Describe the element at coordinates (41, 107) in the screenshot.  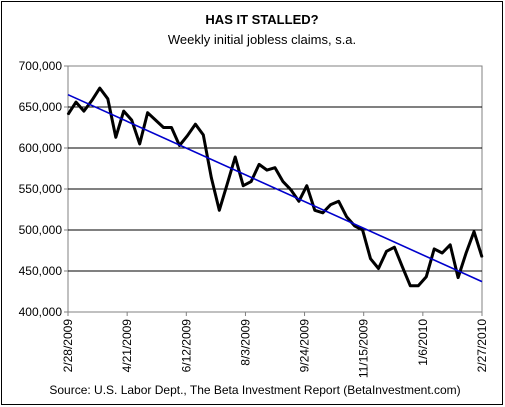
I see `y-tick-label-5: 650,000` at that location.